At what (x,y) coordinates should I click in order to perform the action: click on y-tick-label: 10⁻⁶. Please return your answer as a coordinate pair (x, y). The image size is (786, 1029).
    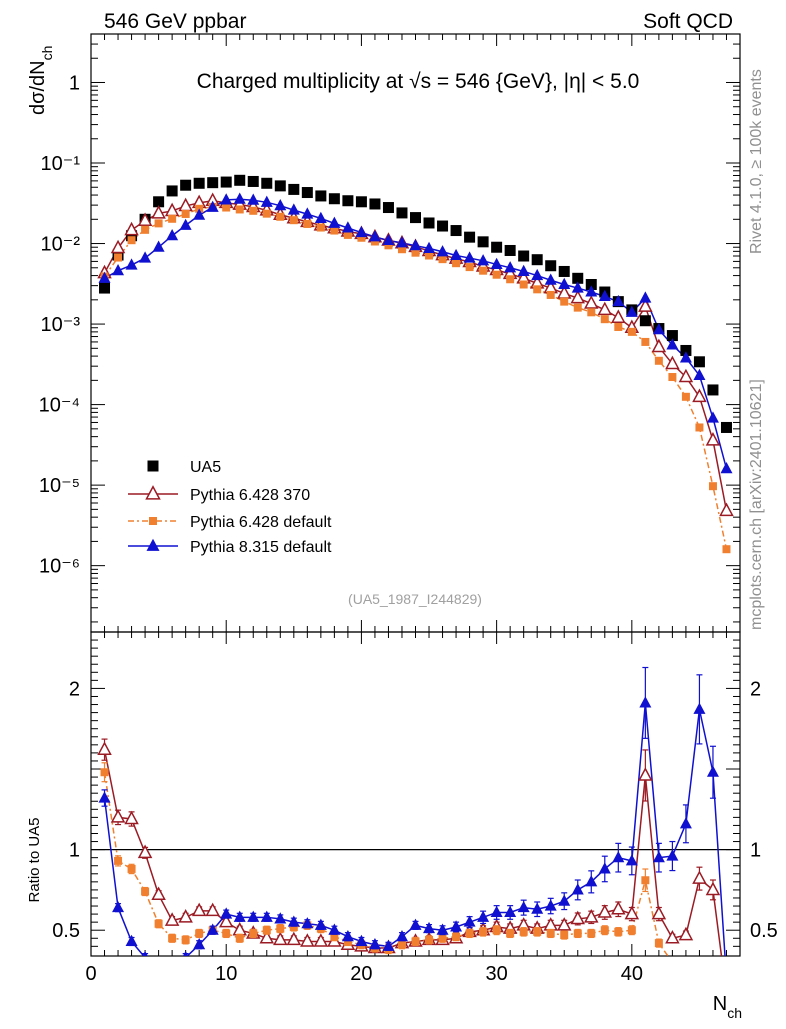
    Looking at the image, I should click on (59, 567).